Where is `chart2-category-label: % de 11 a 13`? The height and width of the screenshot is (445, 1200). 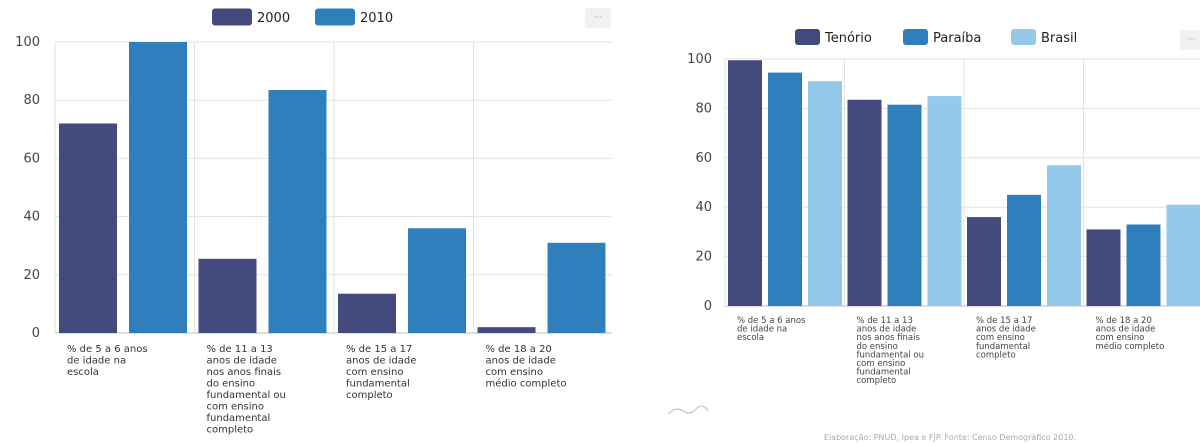 chart2-category-label: % de 11 a 13 is located at coordinates (885, 321).